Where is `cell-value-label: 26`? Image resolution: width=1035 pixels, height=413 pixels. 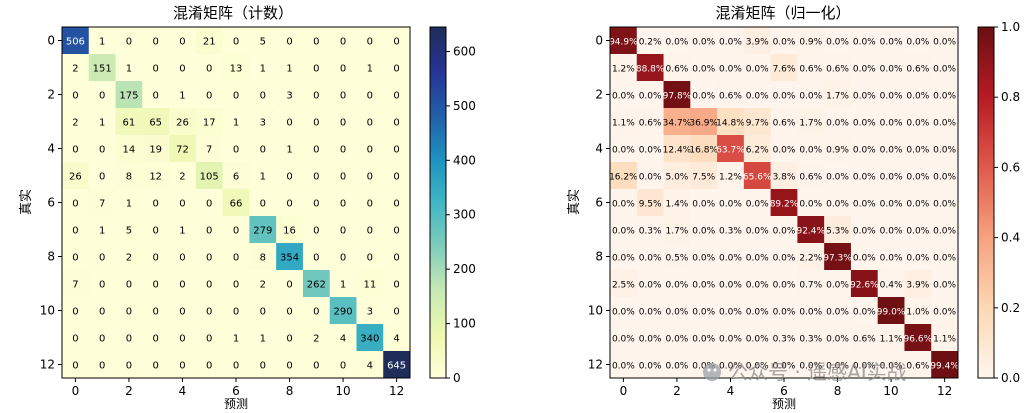
cell-value-label: 26 is located at coordinates (182, 123).